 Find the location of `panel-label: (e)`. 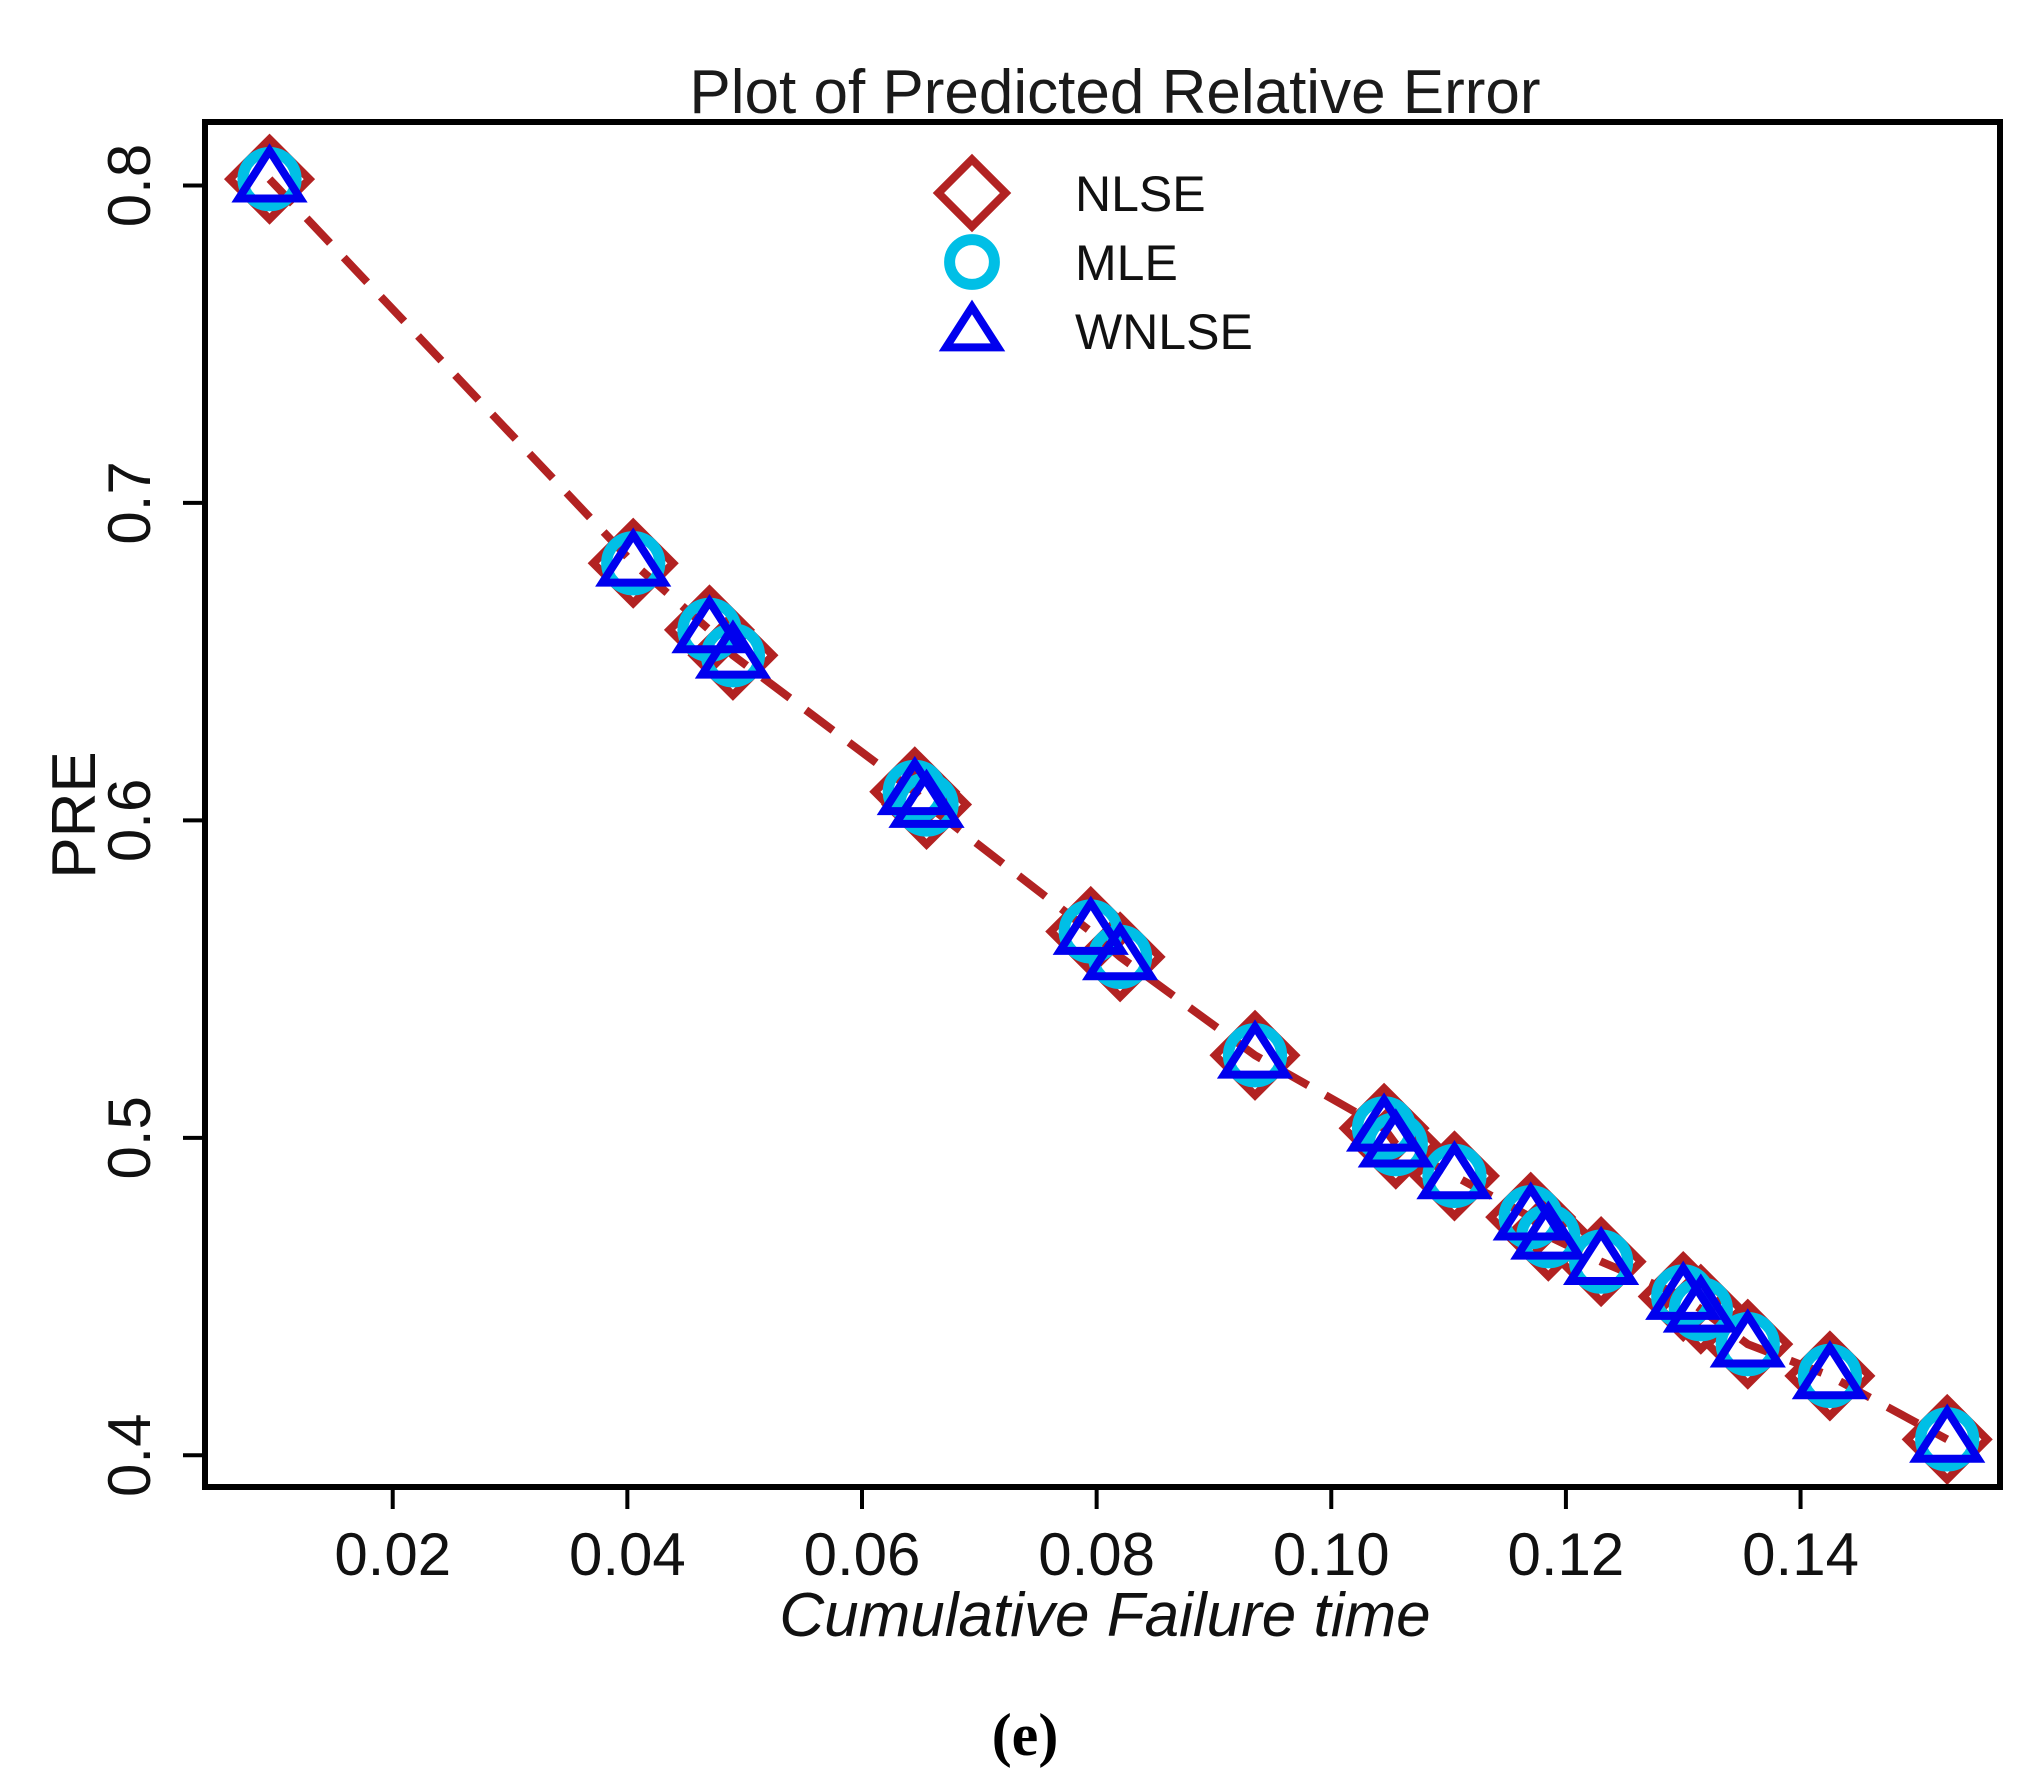

panel-label: (e) is located at coordinates (1025, 1735).